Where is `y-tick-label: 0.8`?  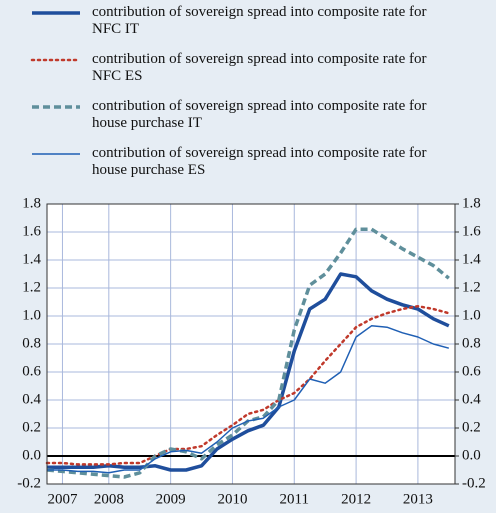 y-tick-label: 0.8 is located at coordinates (31, 343).